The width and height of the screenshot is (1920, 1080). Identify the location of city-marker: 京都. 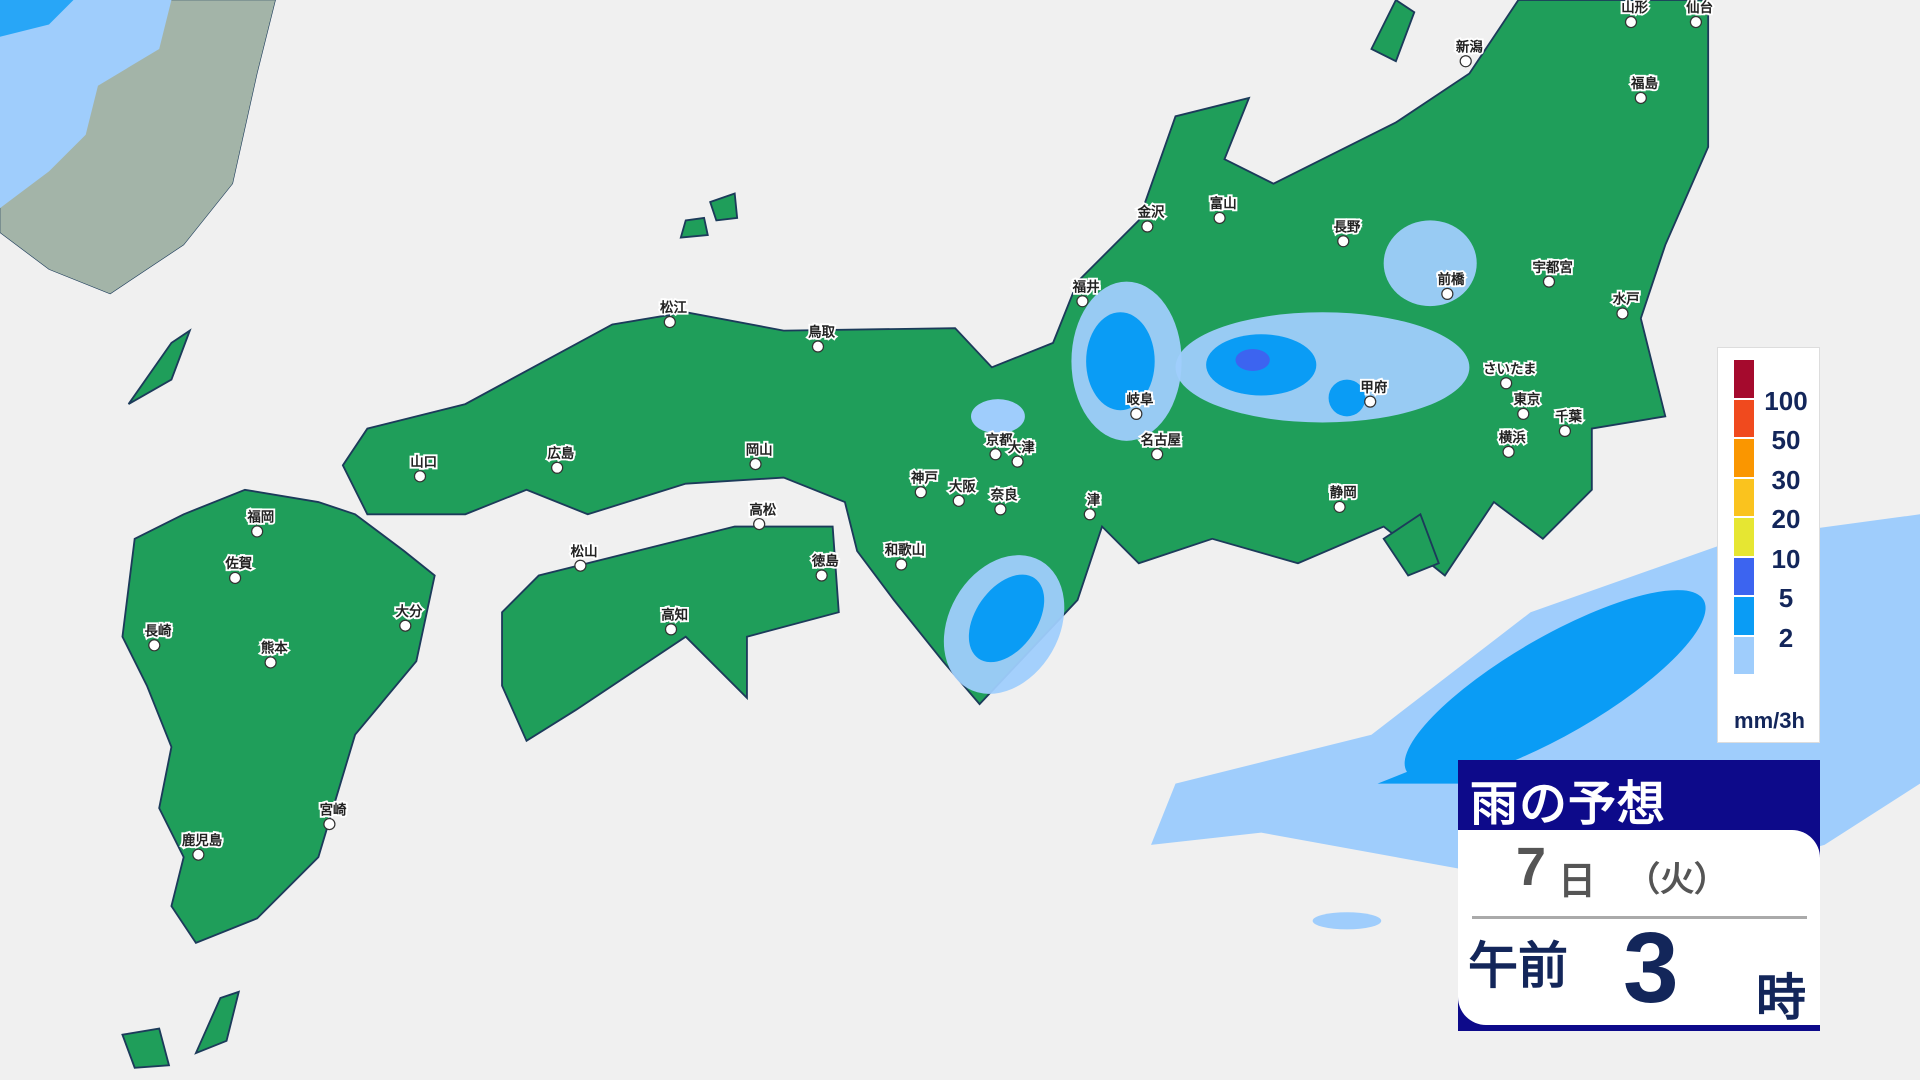
(999, 445).